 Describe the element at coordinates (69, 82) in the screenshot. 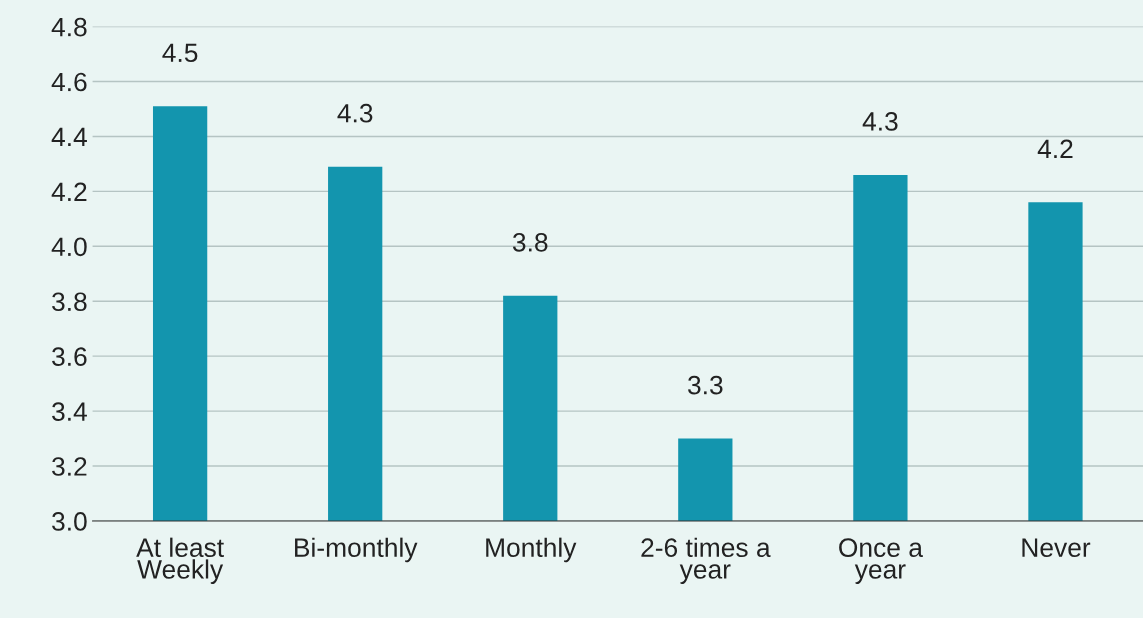

I see `text: 4.6` at that location.